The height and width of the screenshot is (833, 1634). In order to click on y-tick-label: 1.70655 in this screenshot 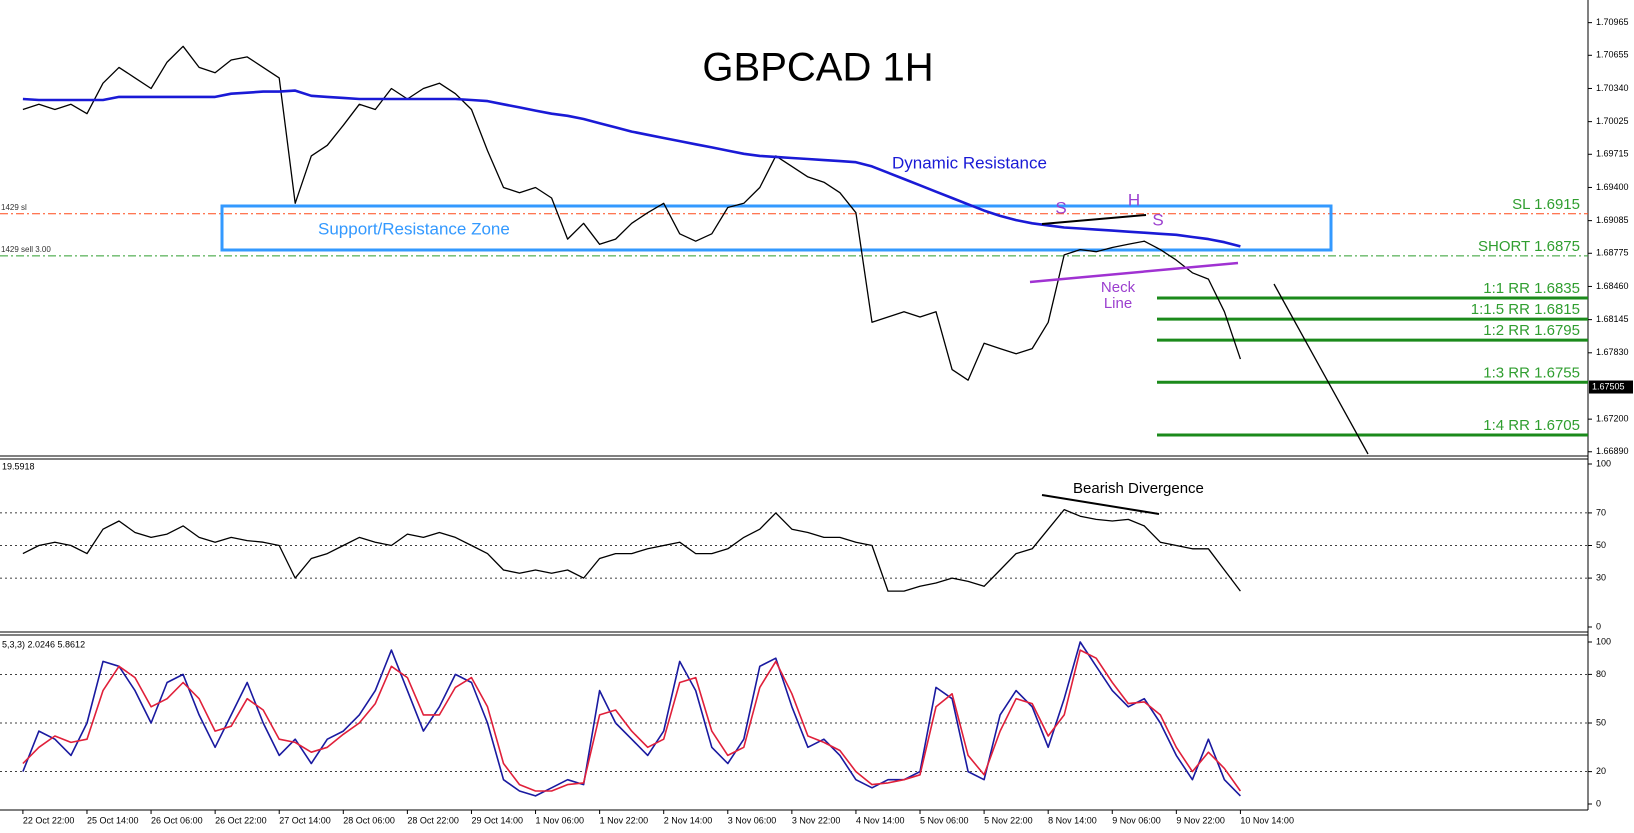, I will do `click(1612, 55)`.